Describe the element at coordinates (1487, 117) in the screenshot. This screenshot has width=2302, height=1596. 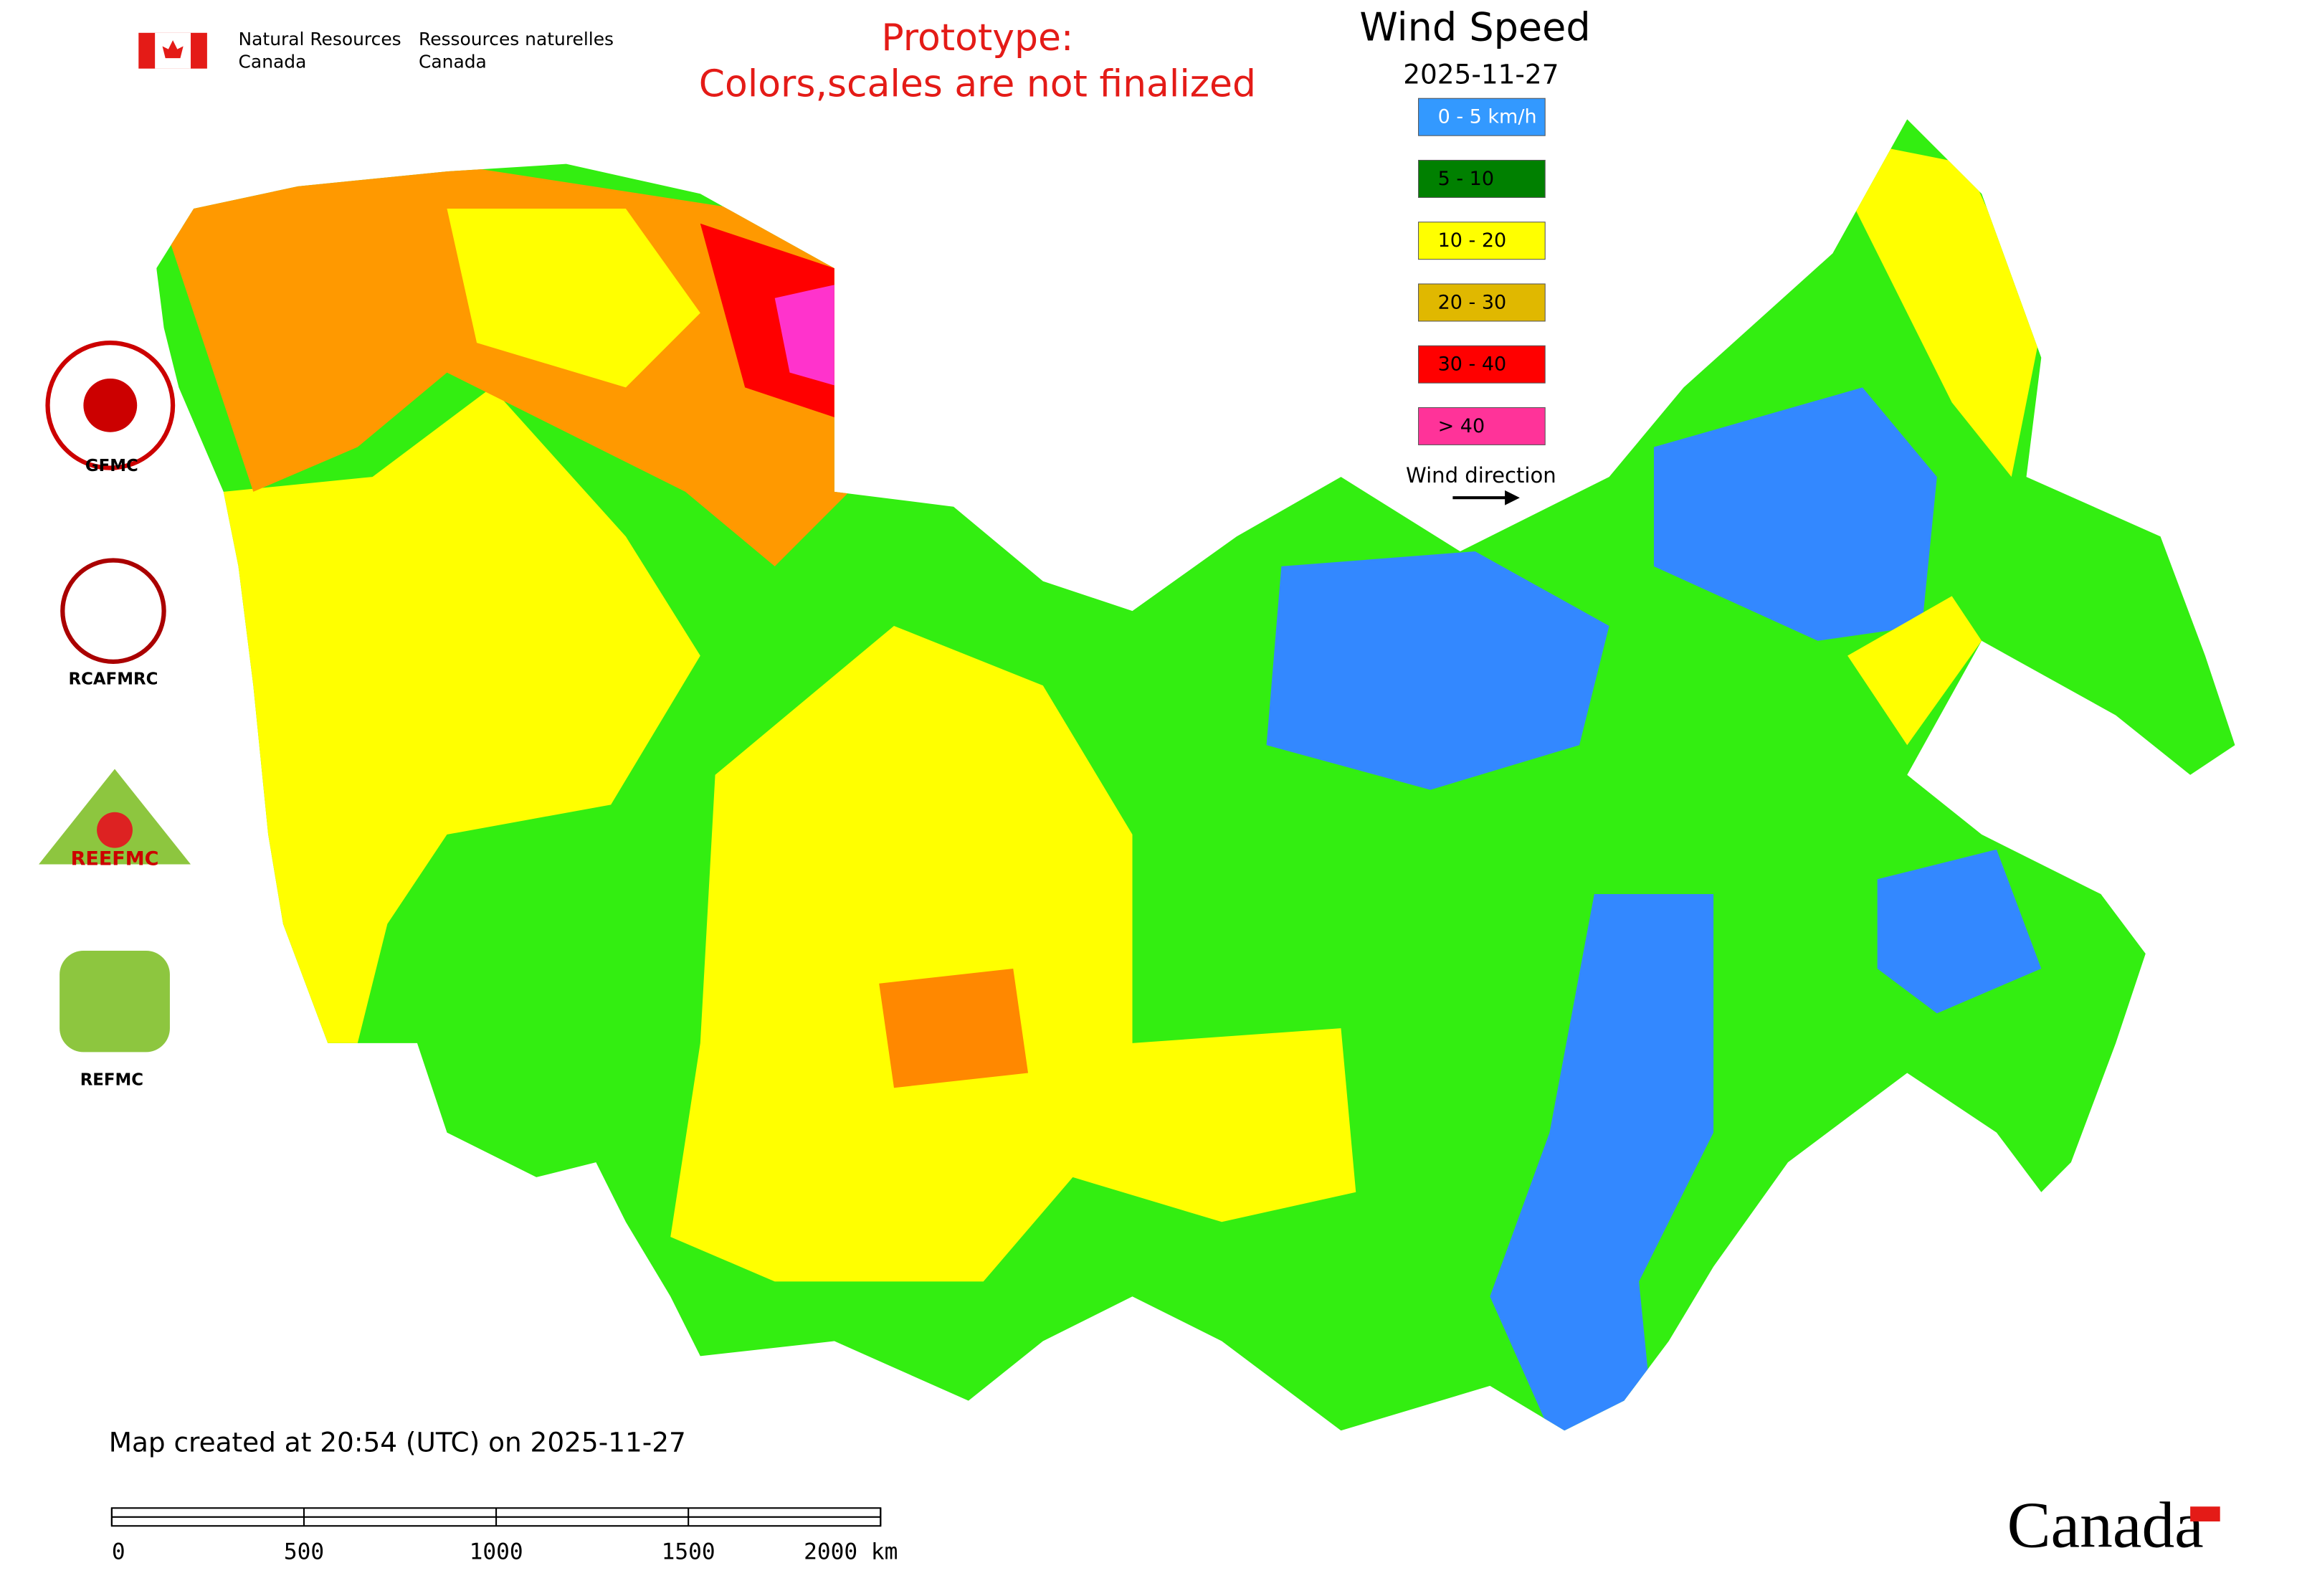
I see `legend-label: 0 - 5 km/h` at that location.